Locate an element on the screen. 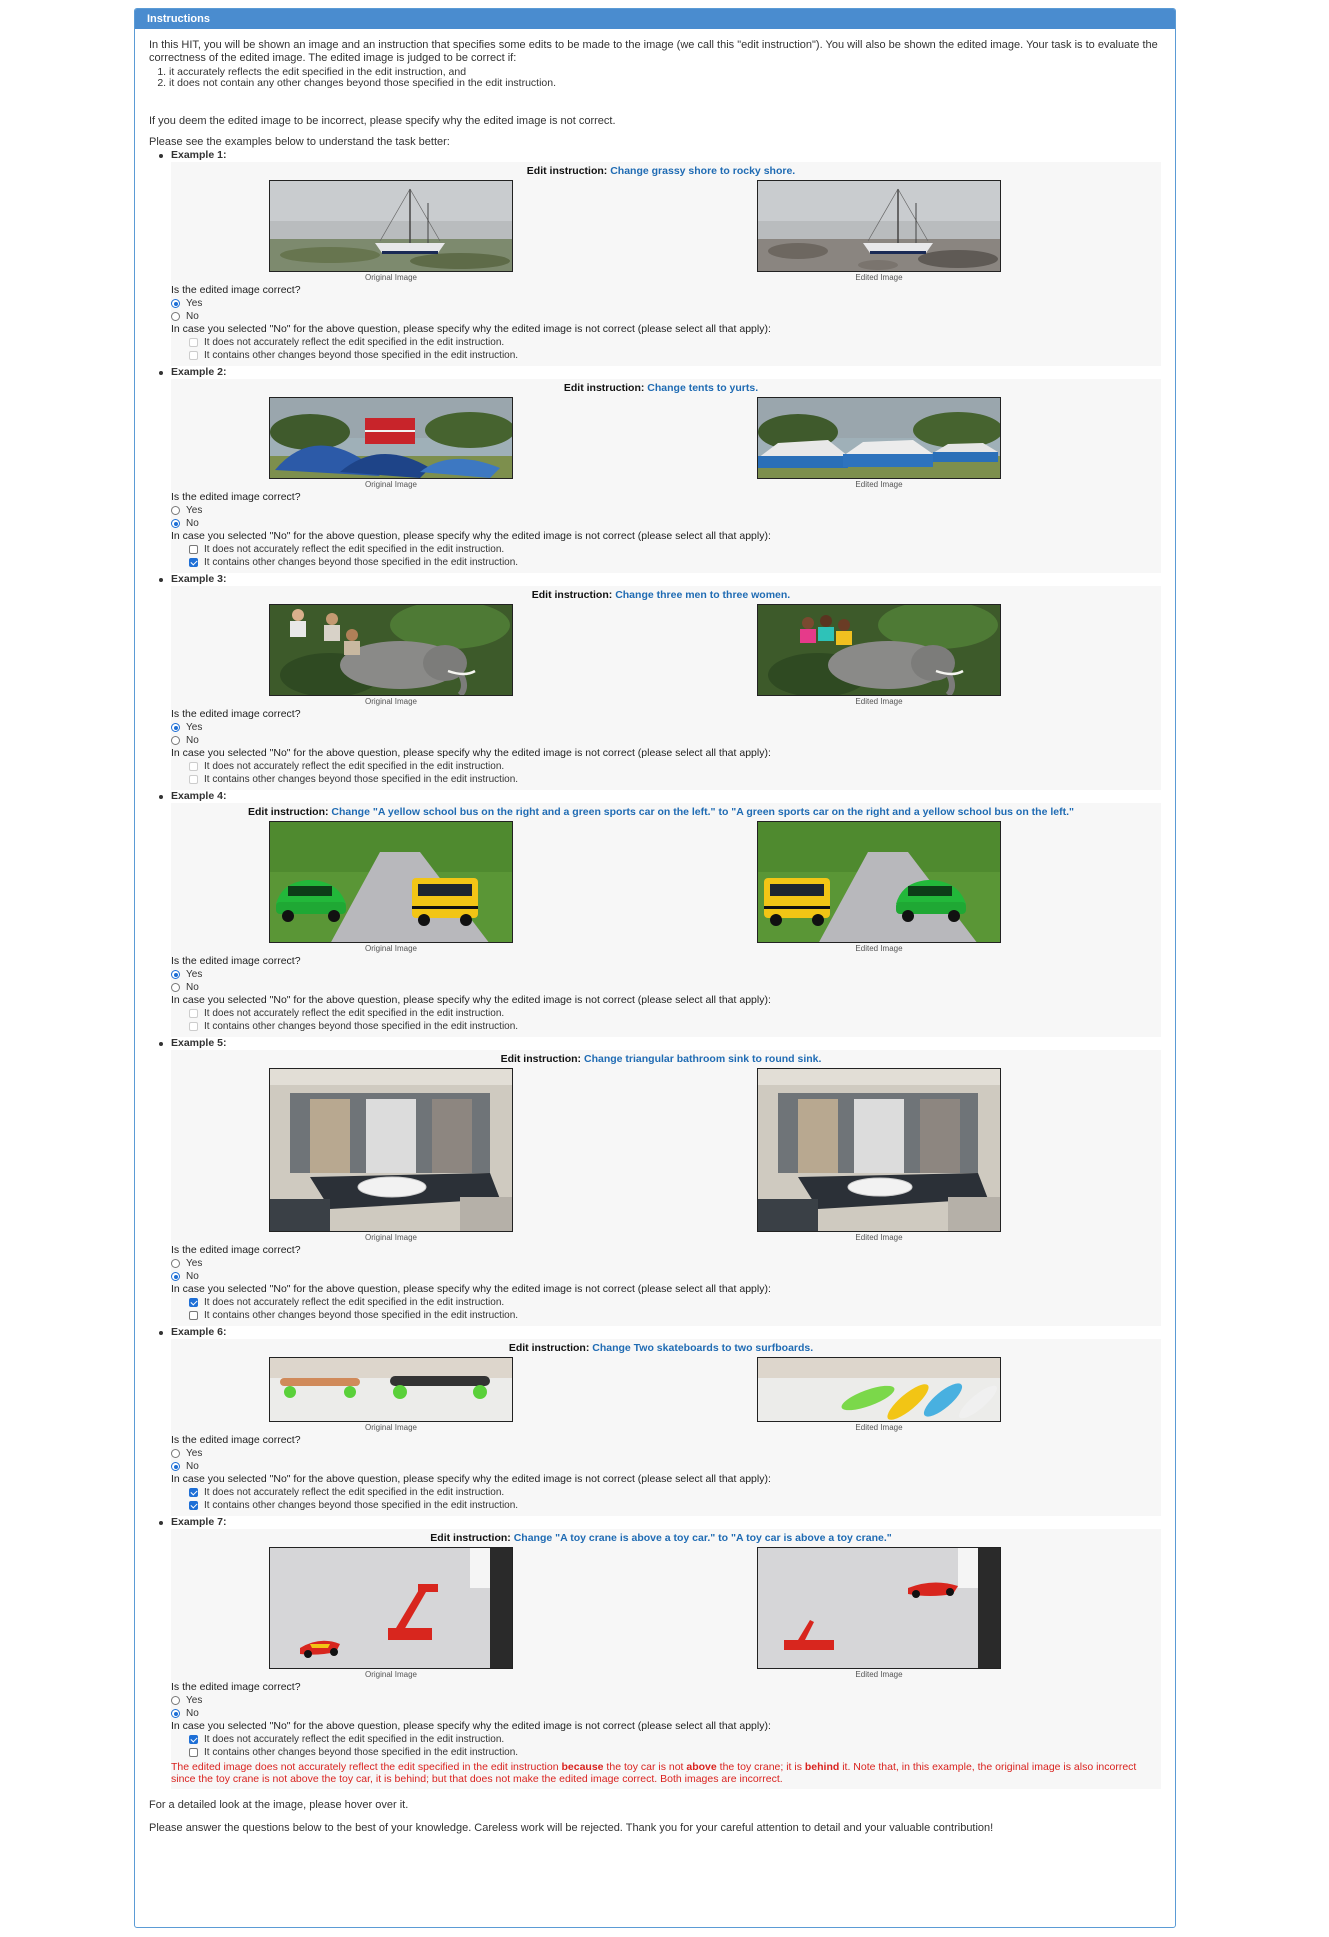 The width and height of the screenshot is (1329, 1937). edited-image-col: Edited Image is located at coordinates (879, 887).